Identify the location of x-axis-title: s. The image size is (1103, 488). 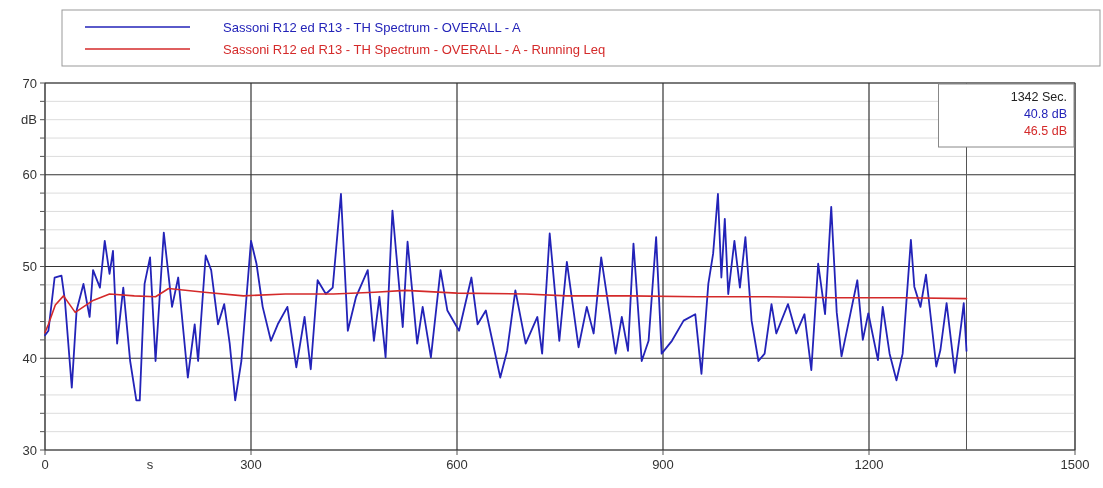
(150, 464).